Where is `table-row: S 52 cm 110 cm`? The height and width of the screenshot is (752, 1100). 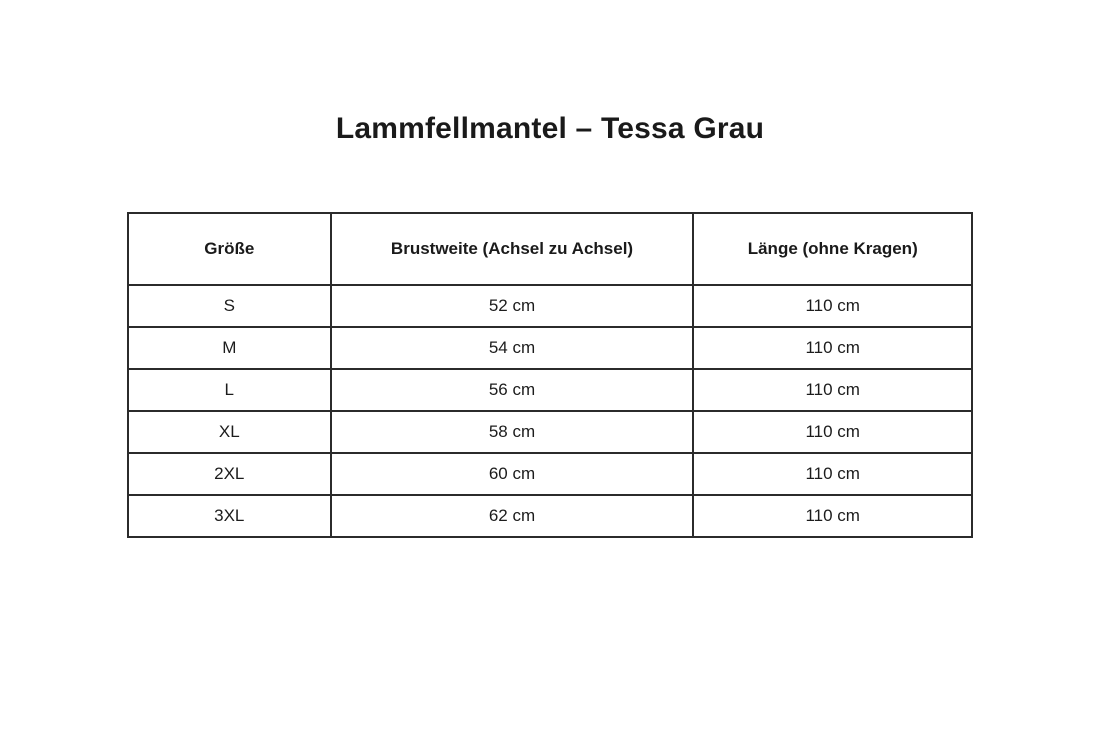
table-row: S 52 cm 110 cm is located at coordinates (550, 306).